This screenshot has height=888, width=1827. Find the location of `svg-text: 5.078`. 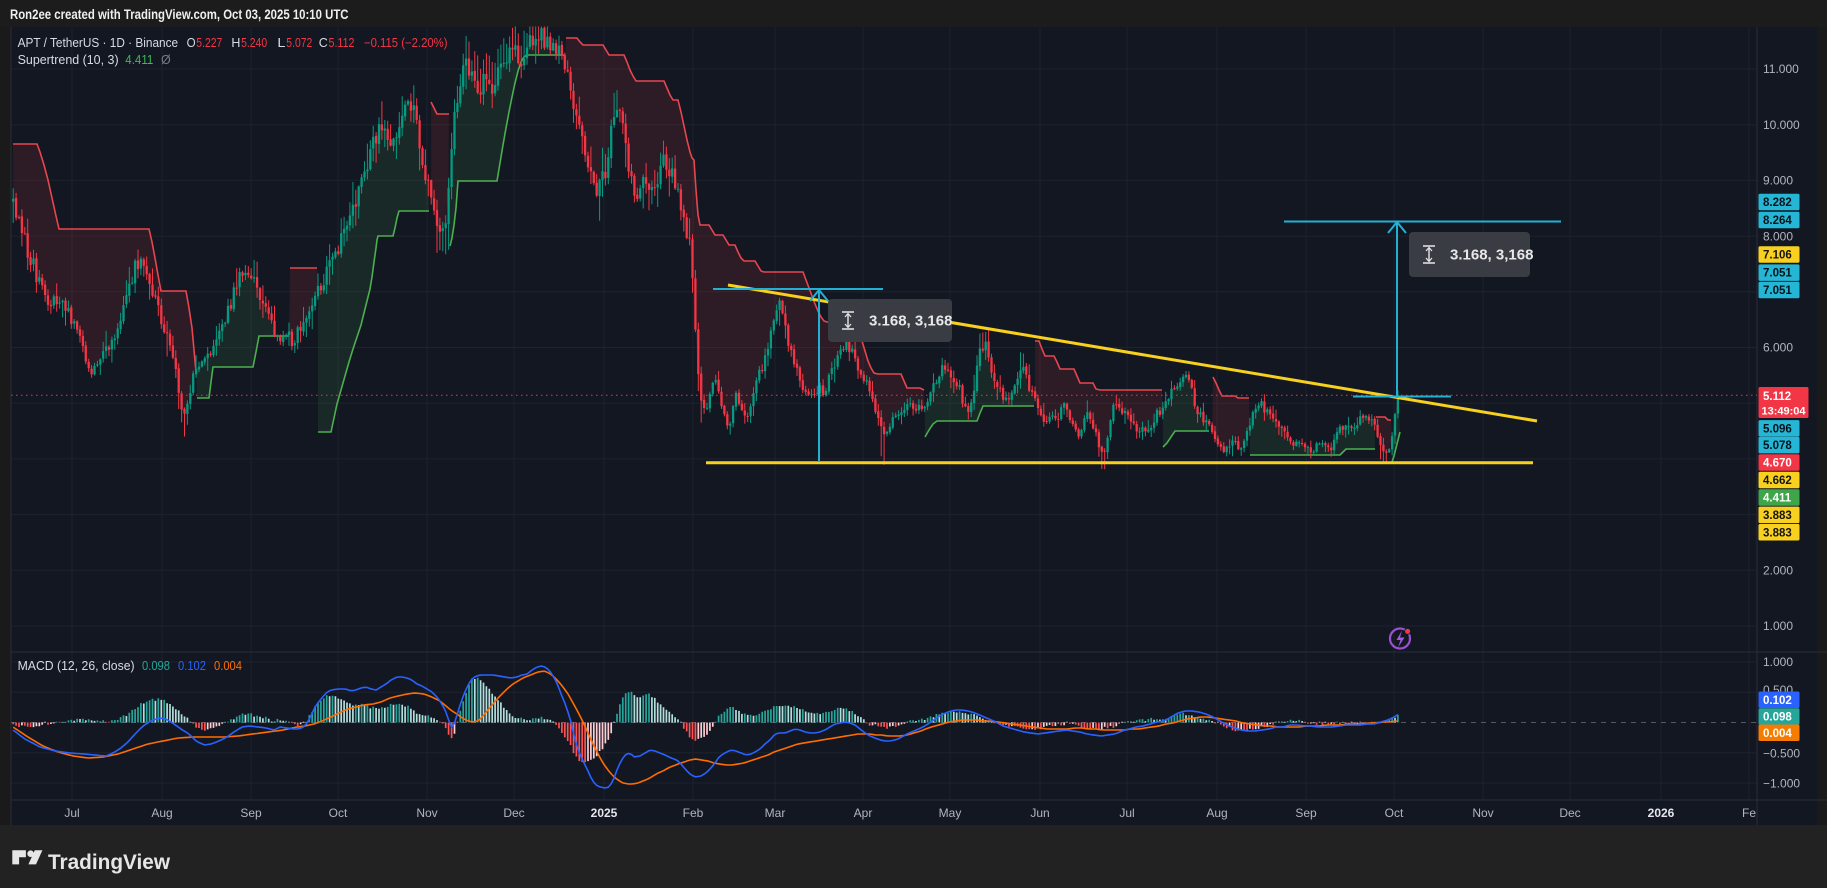

svg-text: 5.078 is located at coordinates (1777, 446).